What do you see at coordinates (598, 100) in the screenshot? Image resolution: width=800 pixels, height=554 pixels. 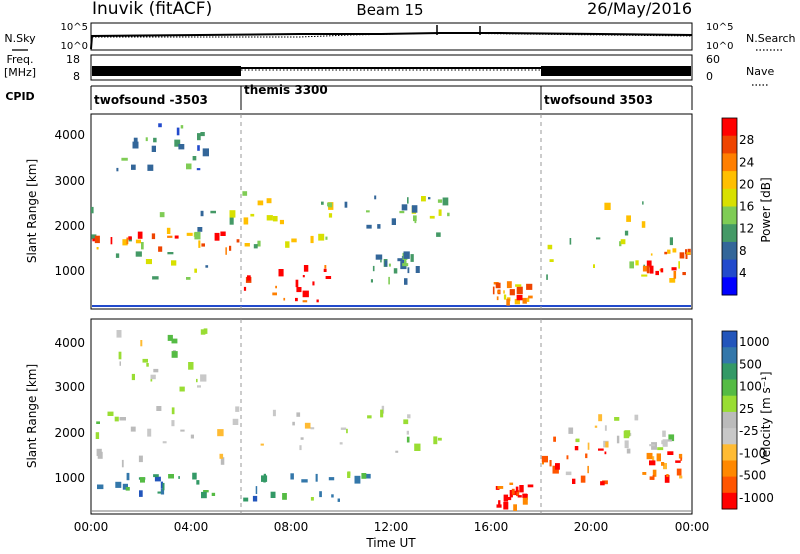 I see `cpid-segment-label: twofsound 3503` at bounding box center [598, 100].